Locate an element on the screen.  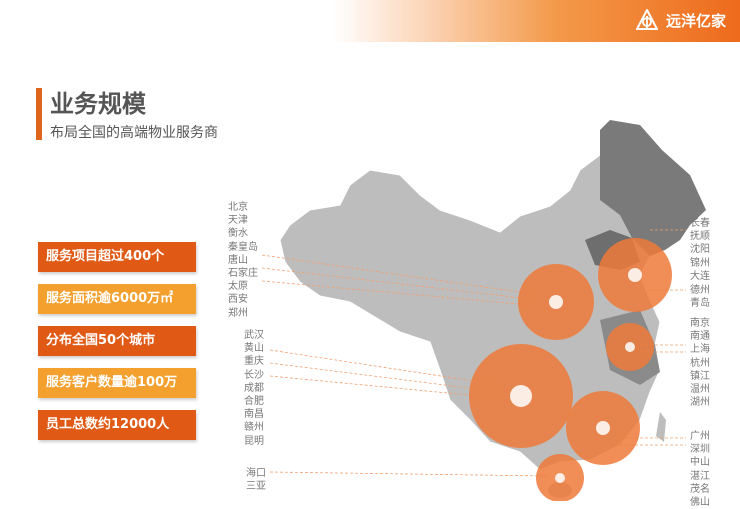
city-label: 湖州 is located at coordinates (700, 403).